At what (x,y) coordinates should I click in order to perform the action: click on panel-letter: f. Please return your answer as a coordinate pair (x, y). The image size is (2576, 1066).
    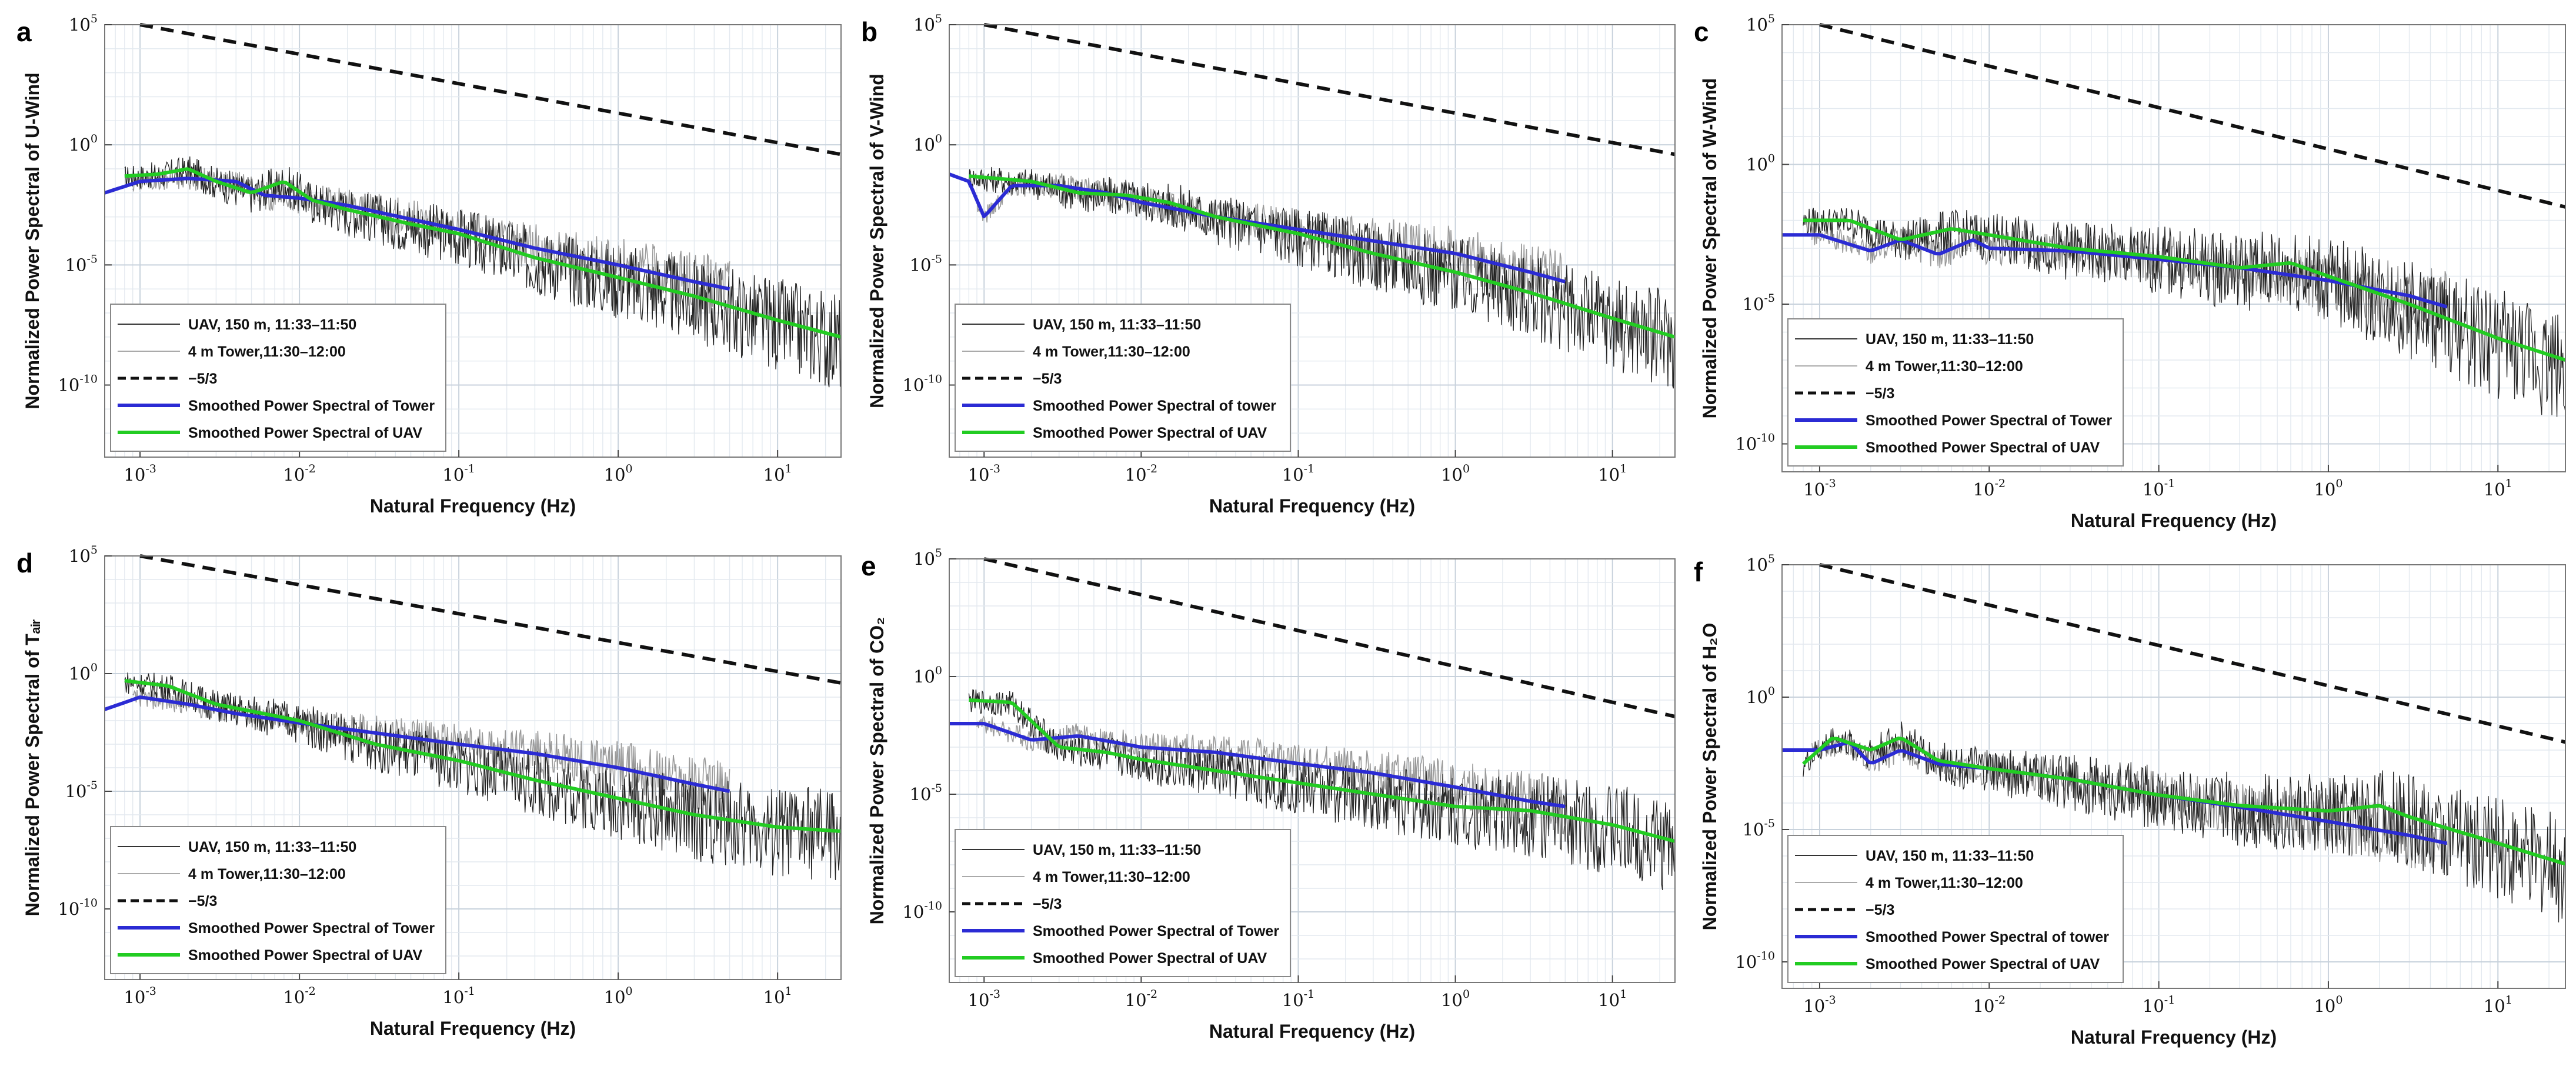
    Looking at the image, I should click on (1698, 572).